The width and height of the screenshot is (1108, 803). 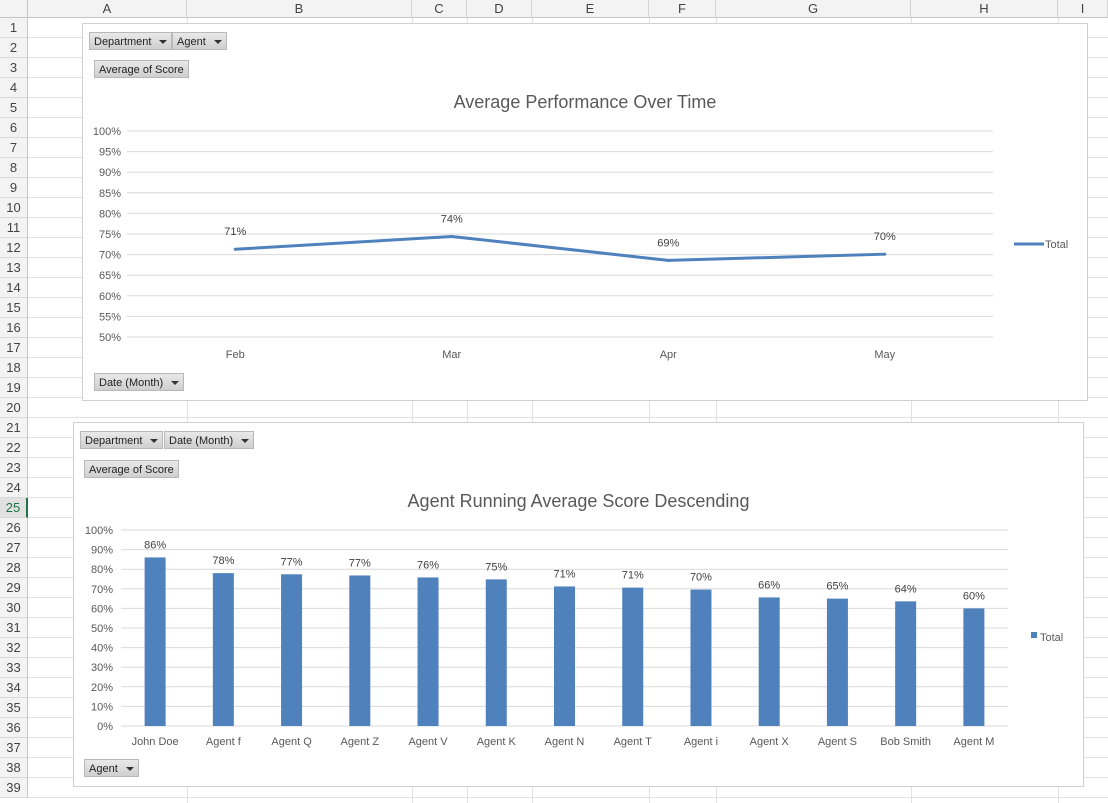 What do you see at coordinates (235, 355) in the screenshot?
I see `x-tick-label: Feb` at bounding box center [235, 355].